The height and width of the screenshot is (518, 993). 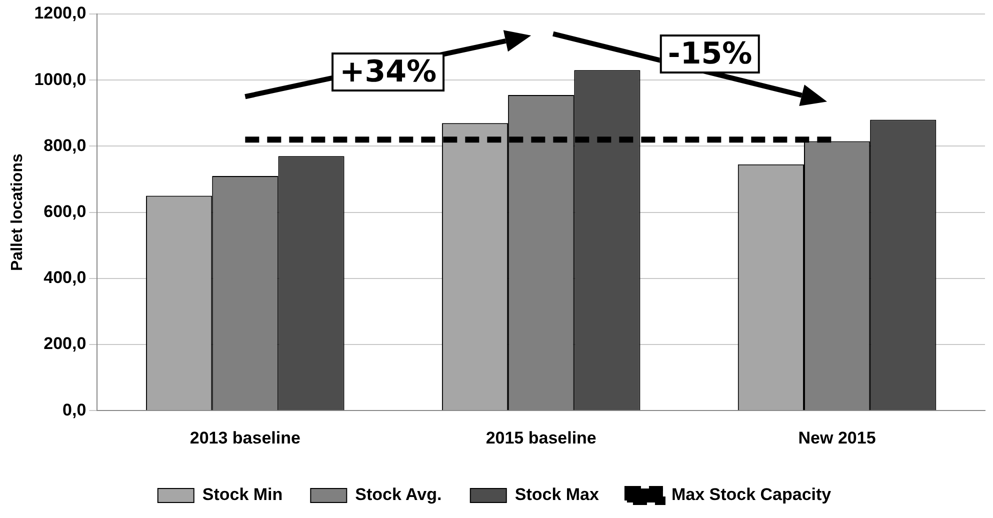 What do you see at coordinates (65, 211) in the screenshot?
I see `y-tick-label: 600,0` at bounding box center [65, 211].